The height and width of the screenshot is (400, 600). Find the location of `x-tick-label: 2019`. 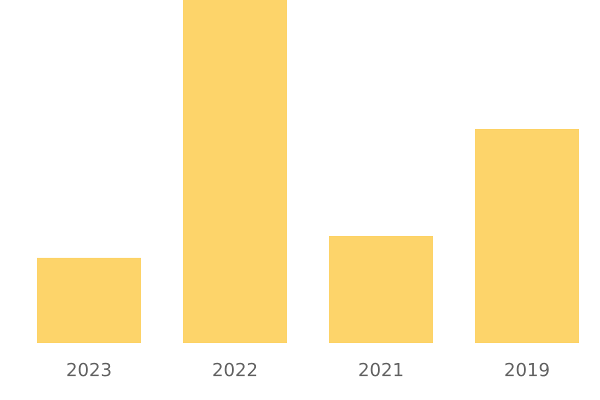

x-tick-label: 2019 is located at coordinates (527, 369).